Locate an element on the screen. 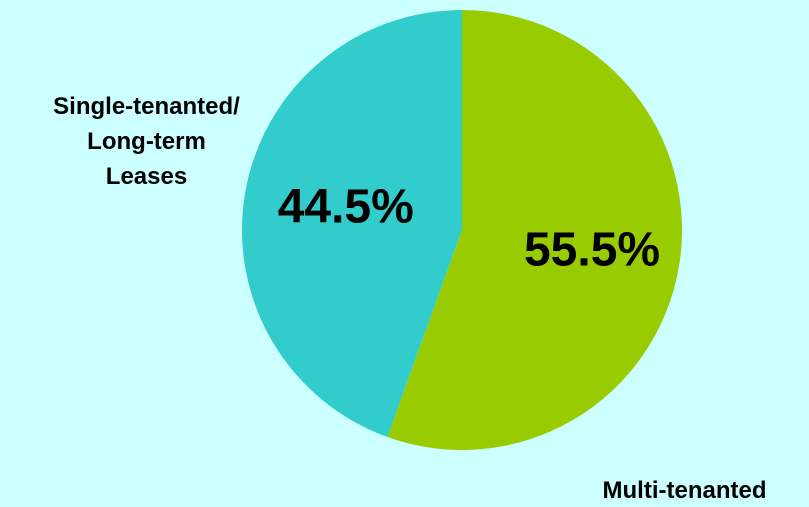 The image size is (809, 507). category-label-line: Leases is located at coordinates (146, 176).